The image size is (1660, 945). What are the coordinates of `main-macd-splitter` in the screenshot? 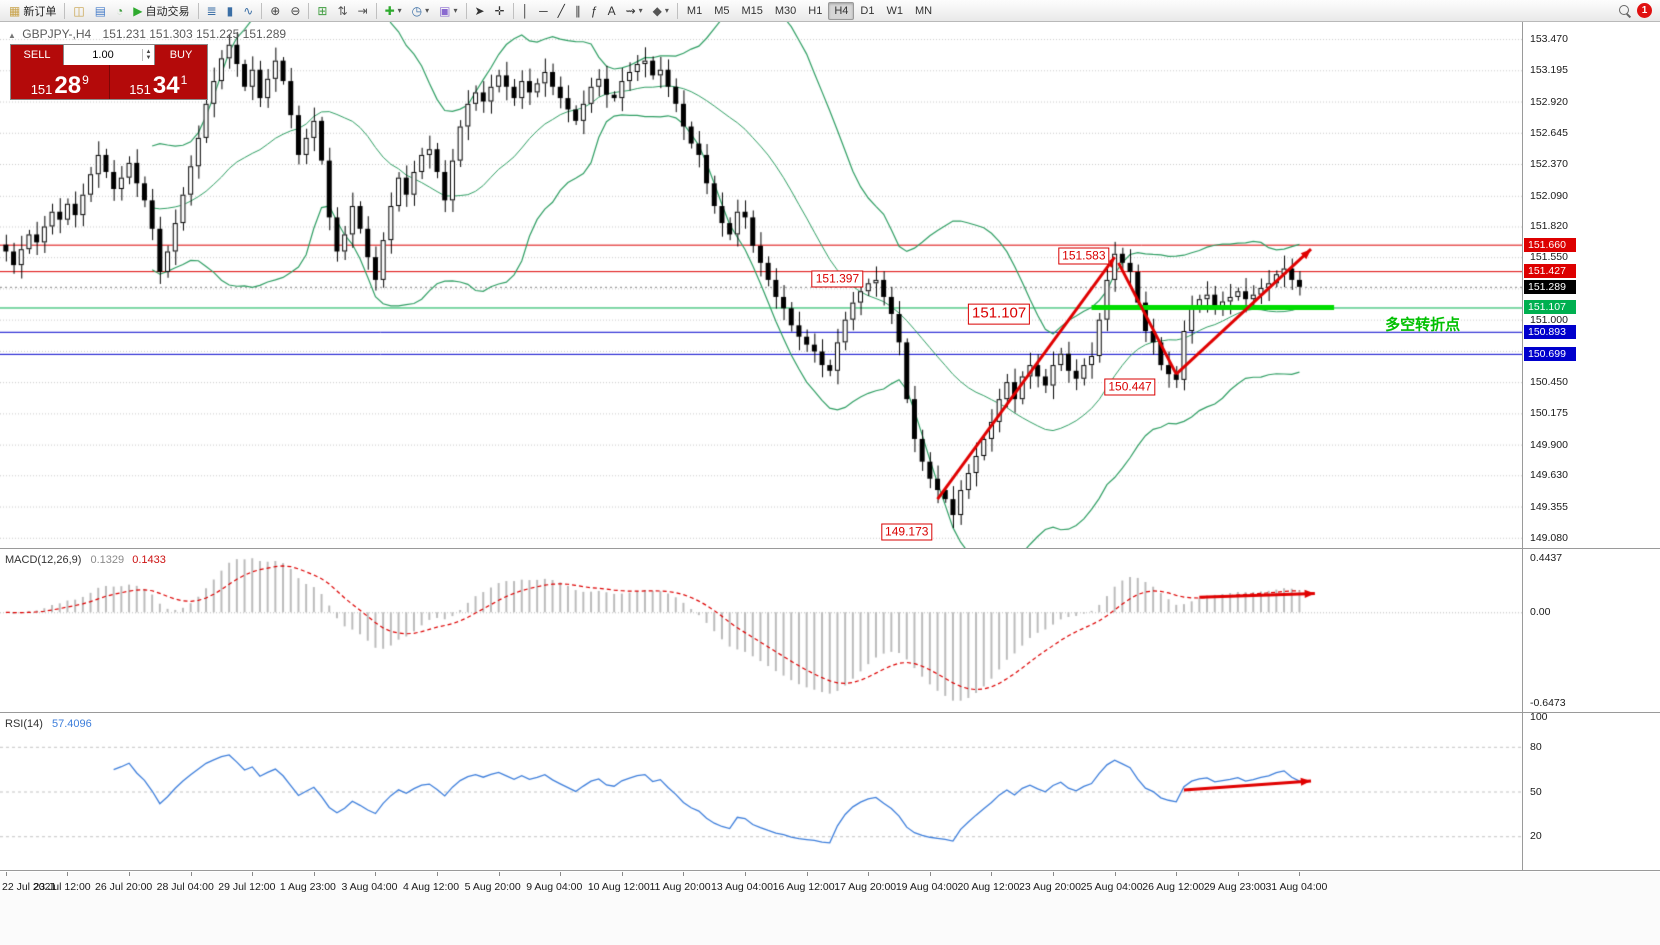 It's located at (830, 548).